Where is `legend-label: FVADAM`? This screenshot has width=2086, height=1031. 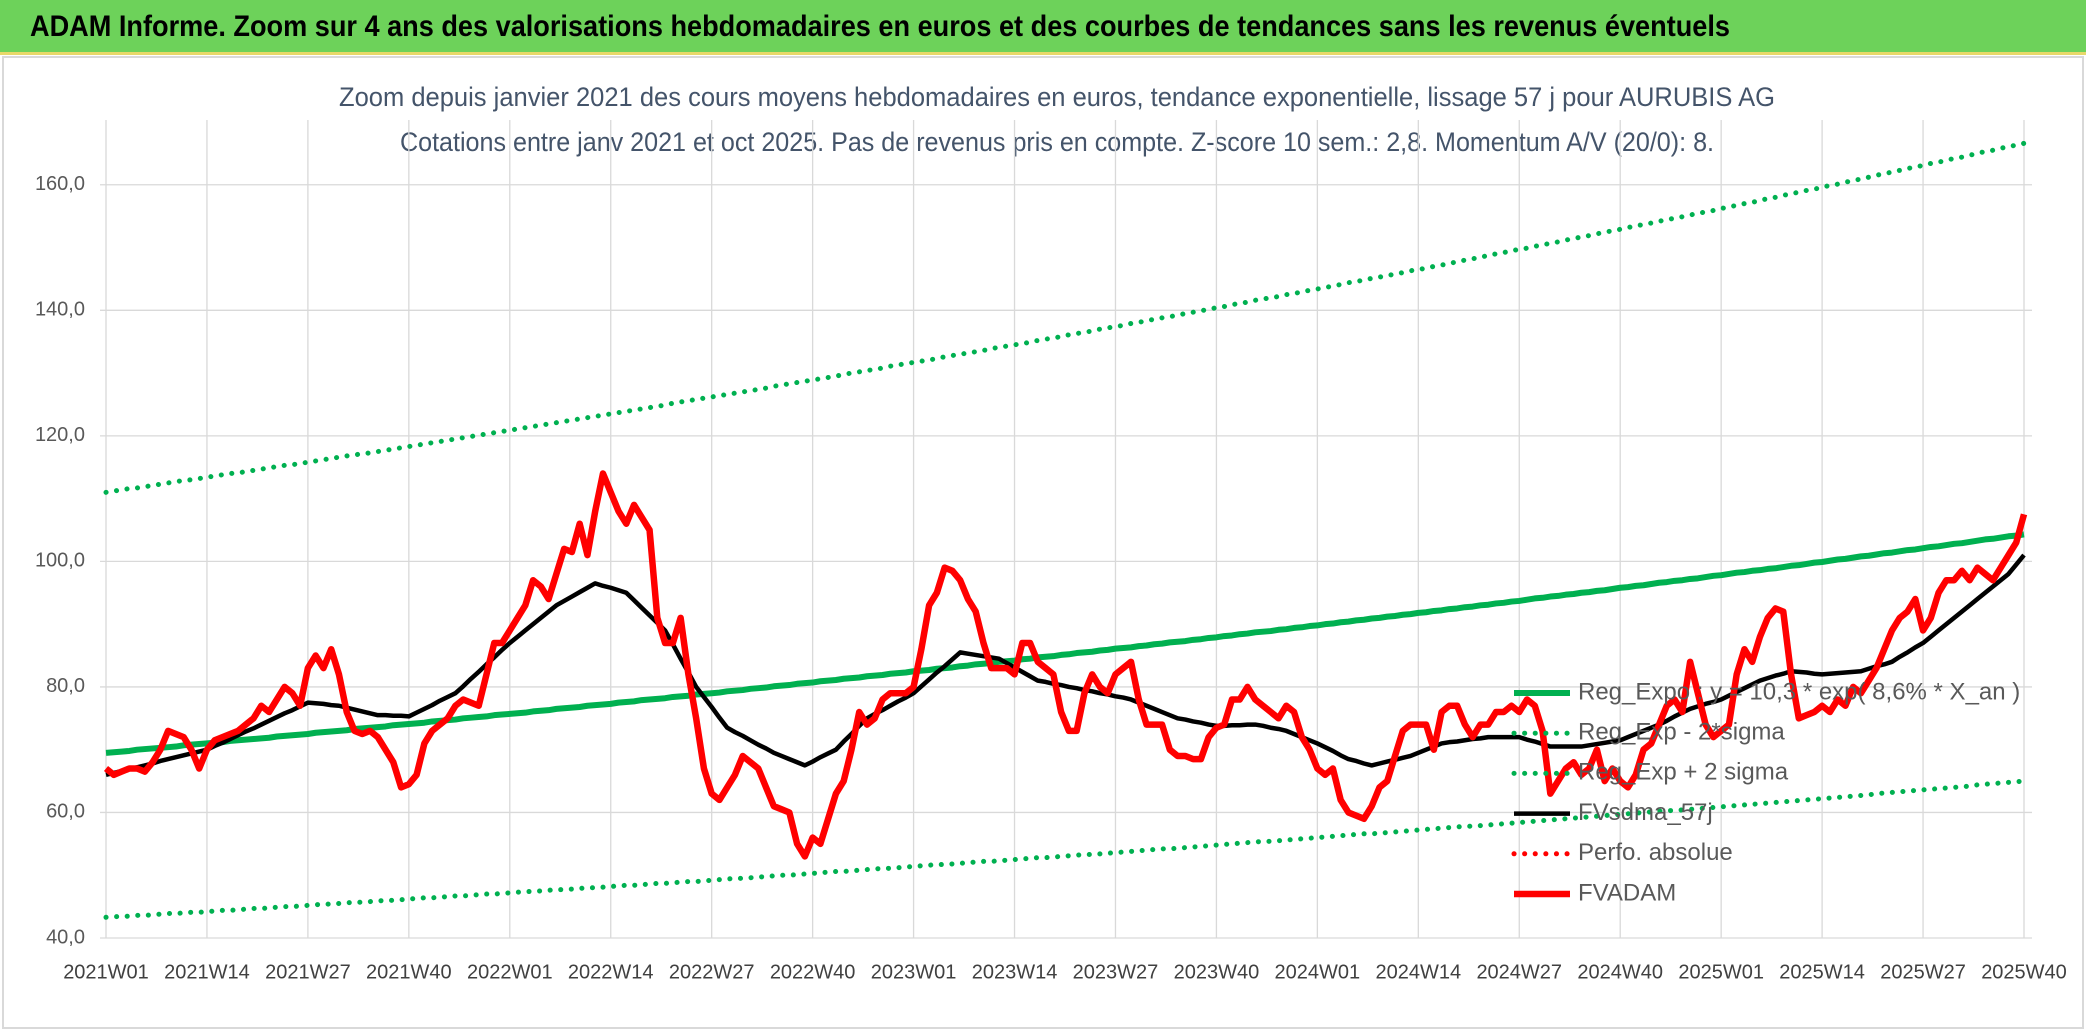 legend-label: FVADAM is located at coordinates (1627, 892).